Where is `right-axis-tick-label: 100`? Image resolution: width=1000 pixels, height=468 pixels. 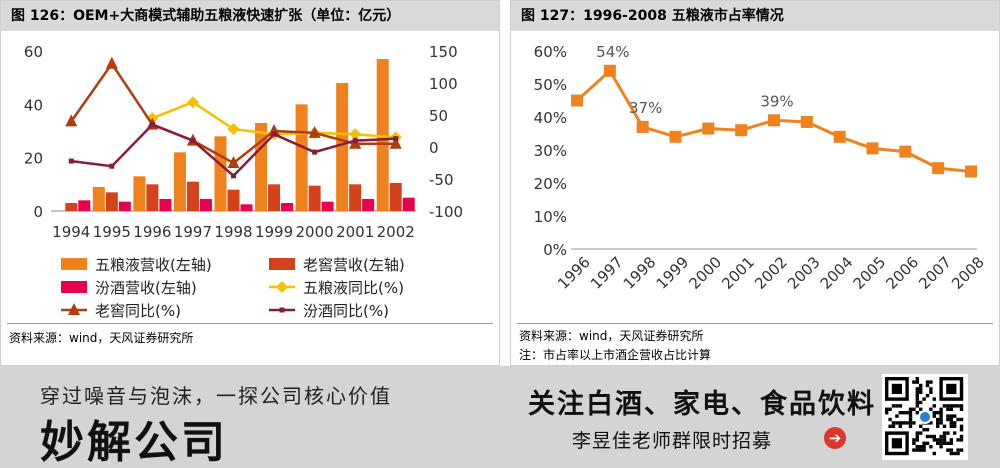 right-axis-tick-label: 100 is located at coordinates (443, 84).